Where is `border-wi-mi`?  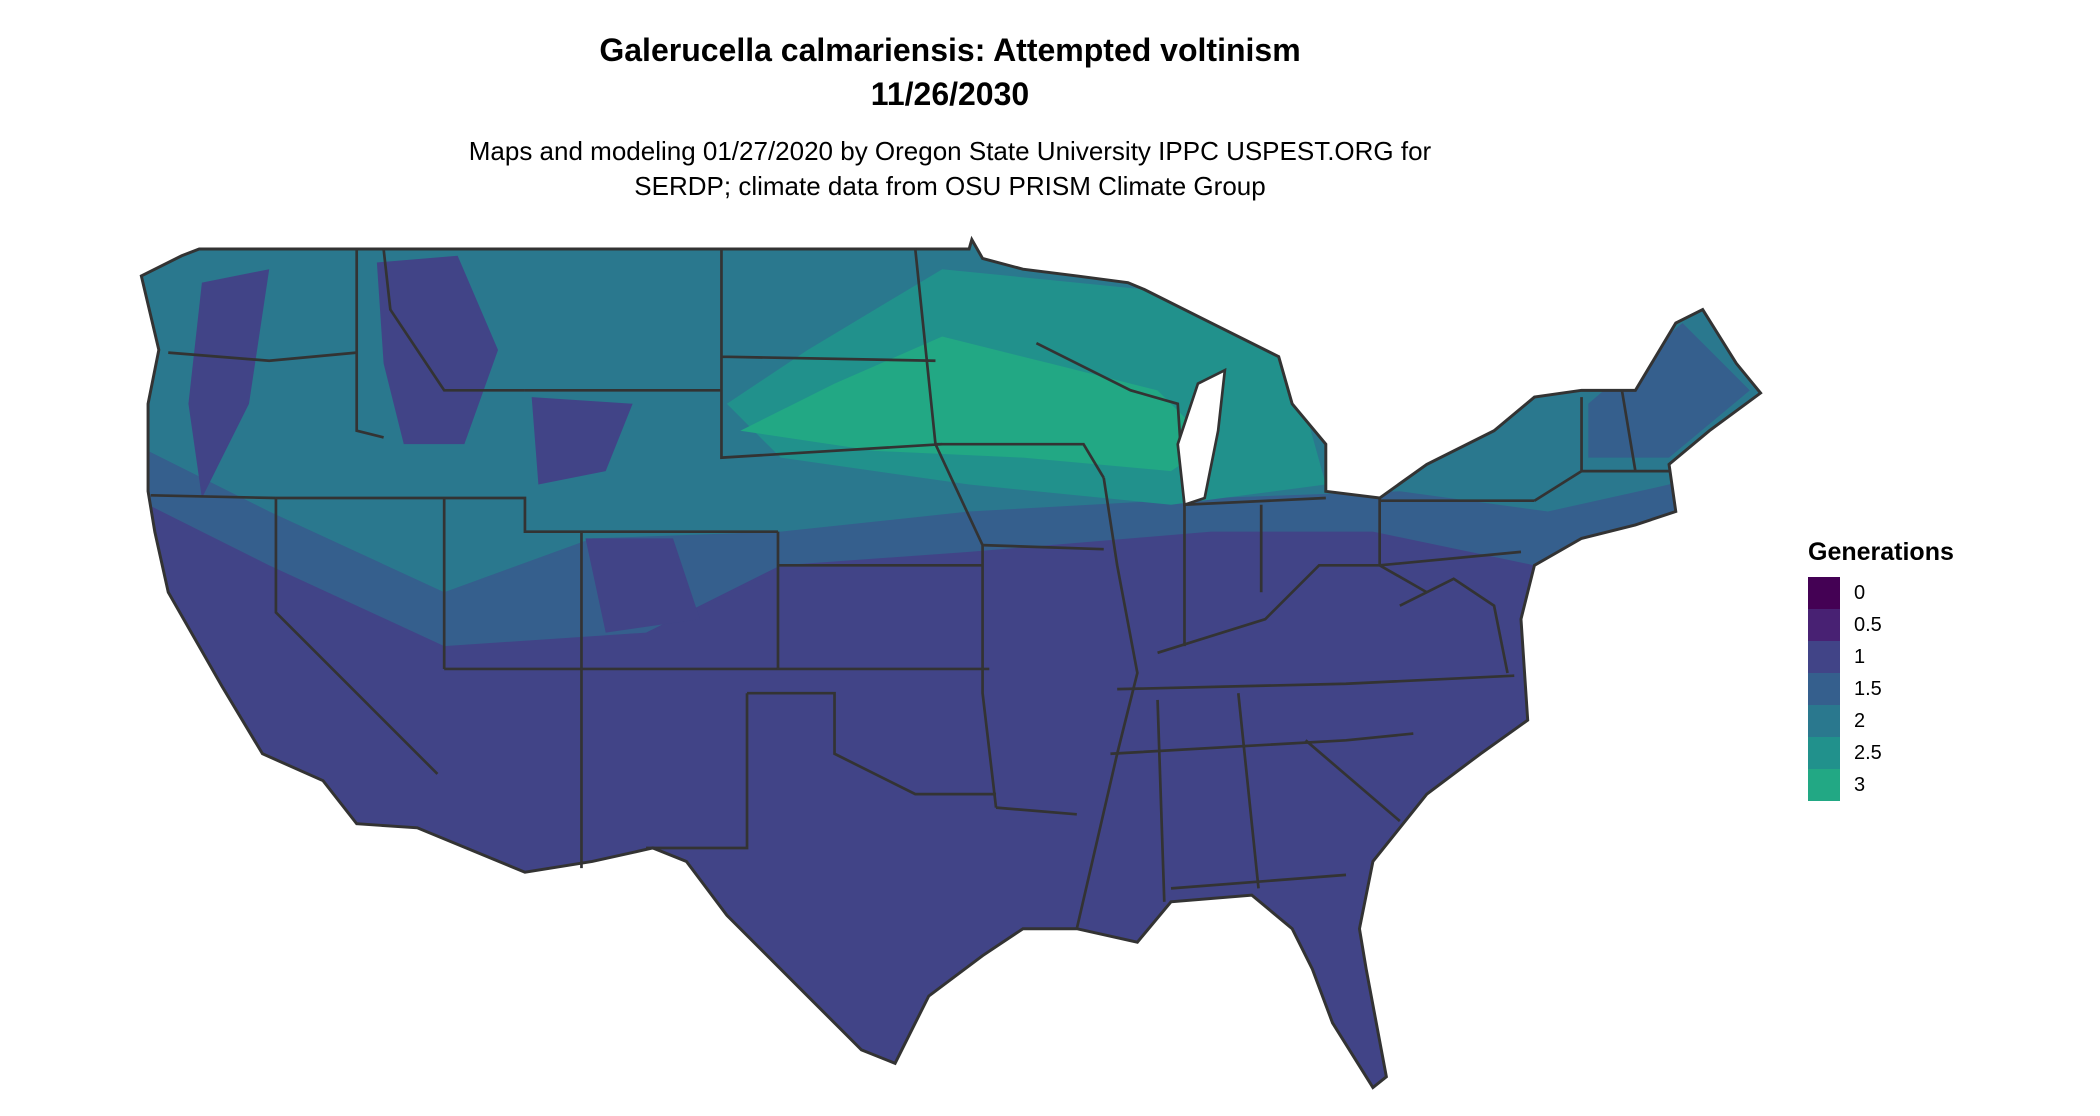
border-wi-mi is located at coordinates (1180, 424).